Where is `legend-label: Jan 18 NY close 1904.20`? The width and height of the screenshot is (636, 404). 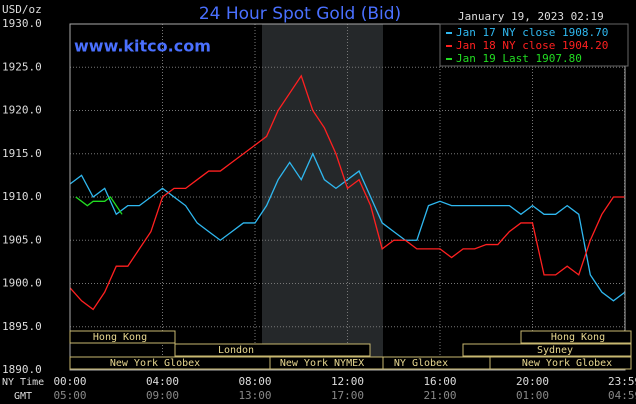
legend-label: Jan 18 NY close 1904.20 is located at coordinates (532, 45).